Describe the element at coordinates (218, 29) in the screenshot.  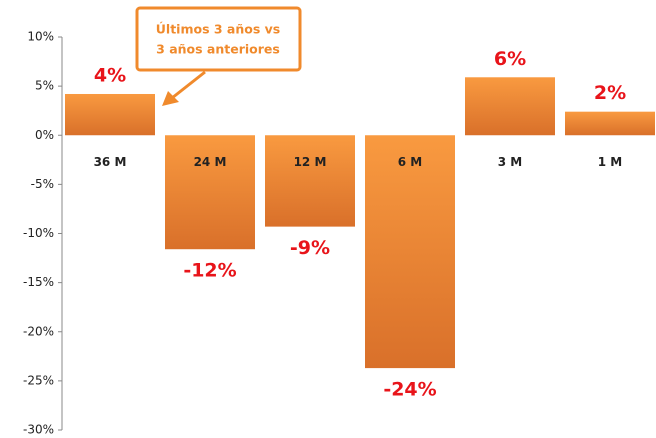
I see `annotation-line: Últimos 3 años vs` at that location.